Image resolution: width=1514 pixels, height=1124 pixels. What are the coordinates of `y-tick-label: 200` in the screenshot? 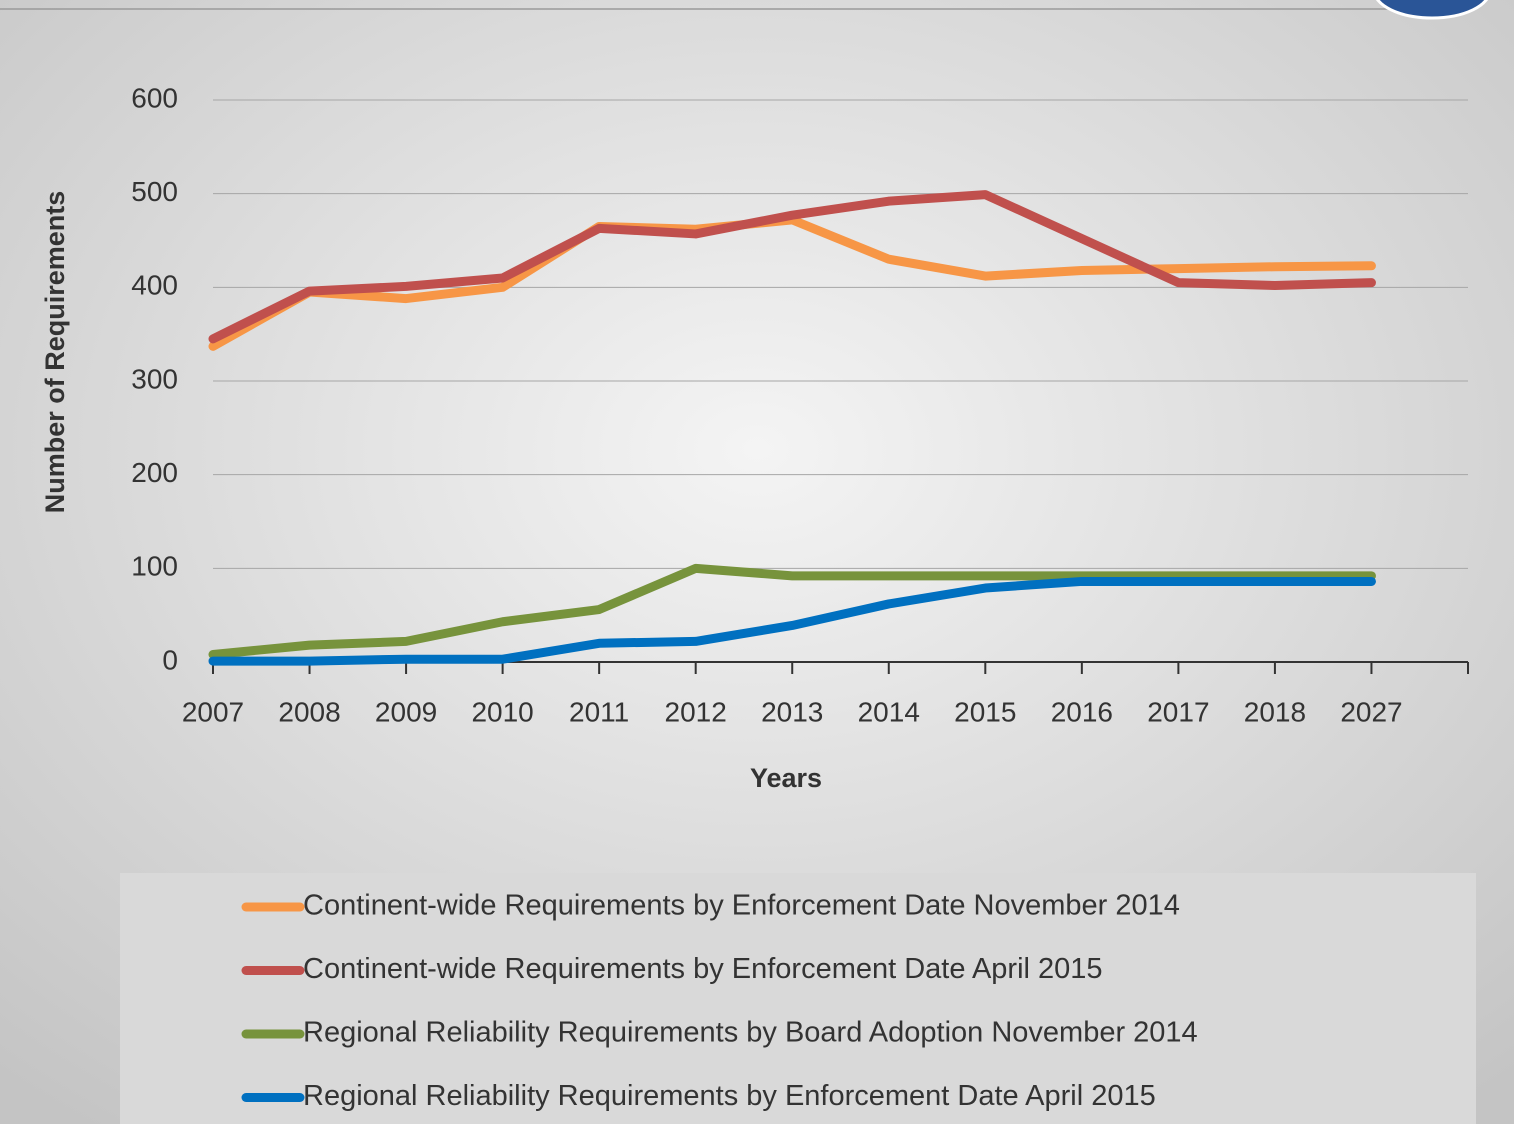 It's located at (154, 472).